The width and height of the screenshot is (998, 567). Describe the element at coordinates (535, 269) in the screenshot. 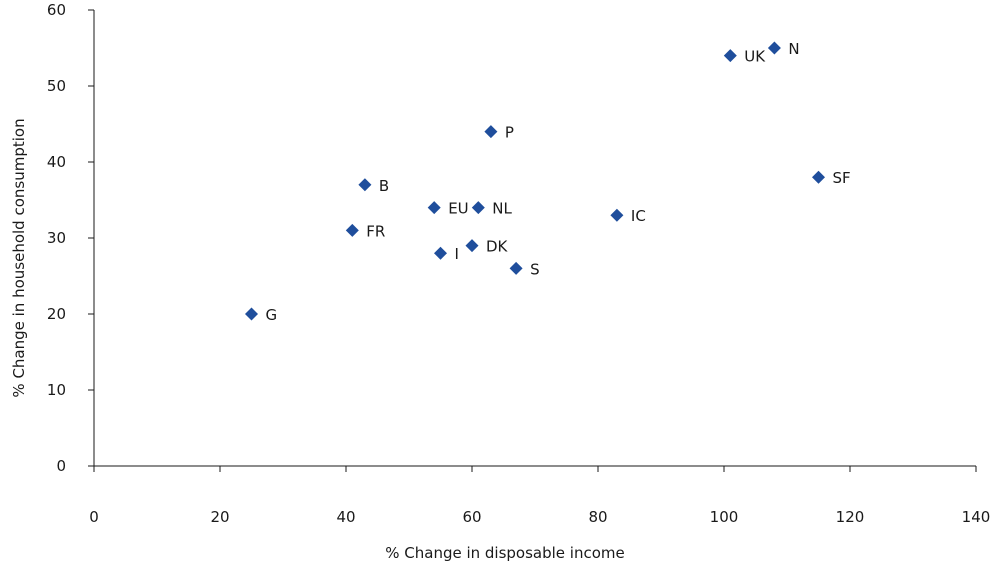

I see `data-point-label: S` at that location.